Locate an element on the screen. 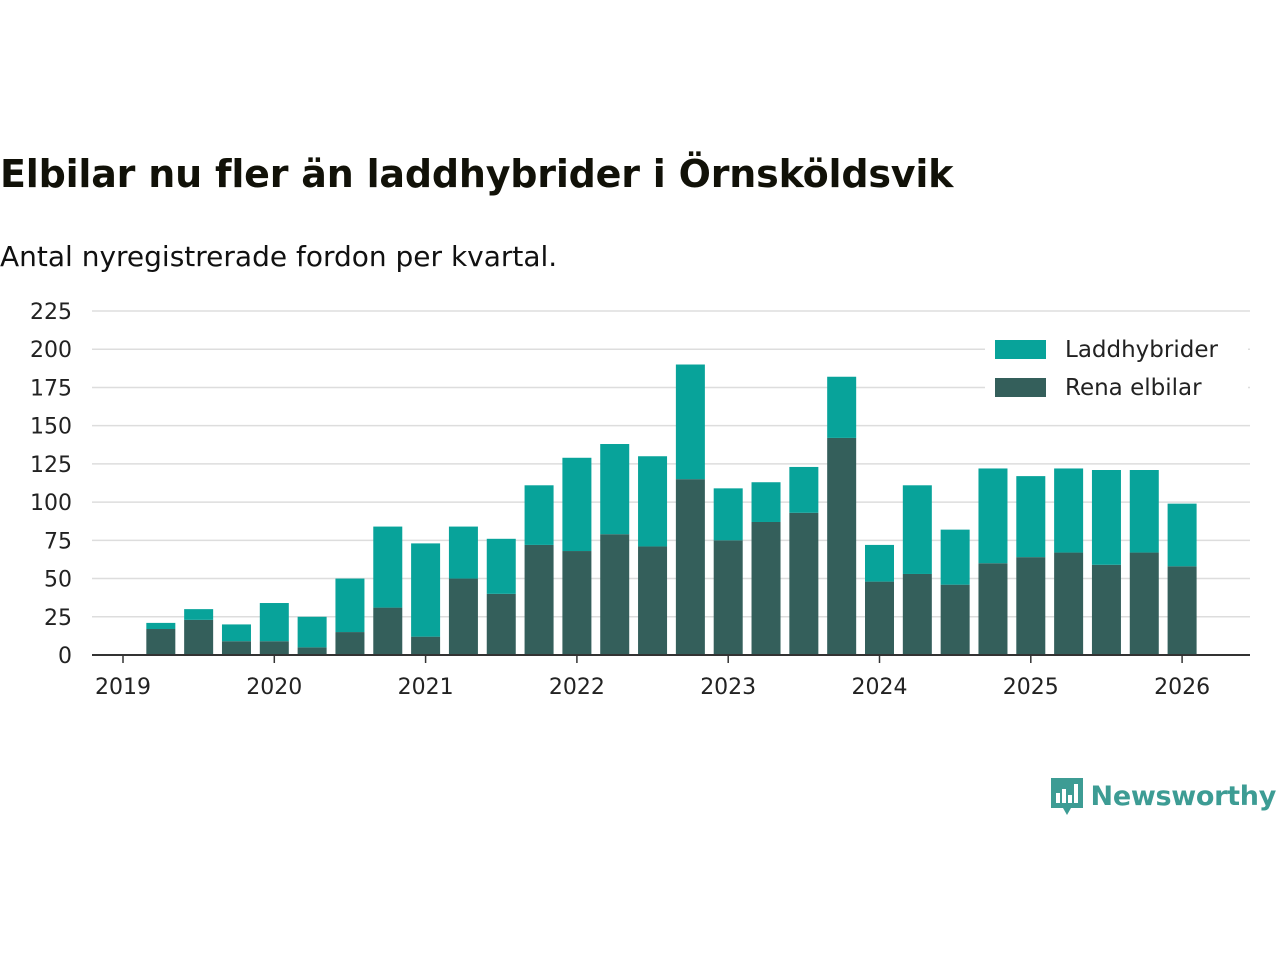  brand-logo: Newsworthy is located at coordinates (1162, 796).